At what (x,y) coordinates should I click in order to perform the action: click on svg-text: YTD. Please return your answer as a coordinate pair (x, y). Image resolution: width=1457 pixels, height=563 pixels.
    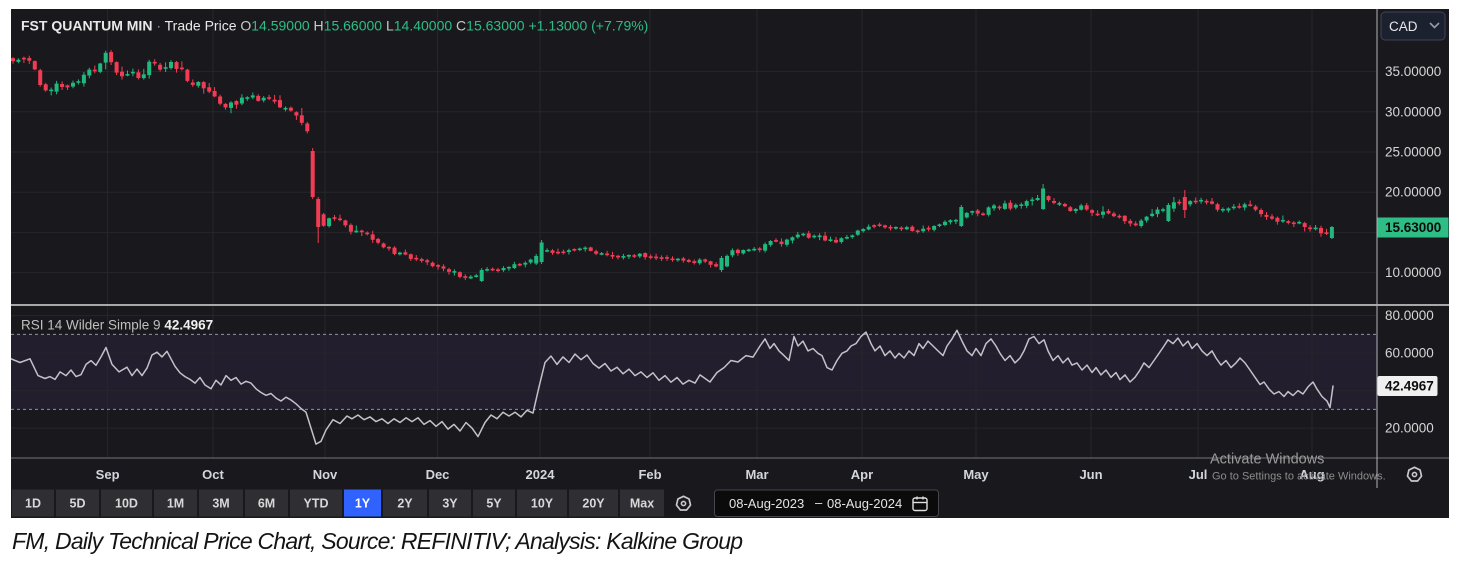
    Looking at the image, I should click on (316, 504).